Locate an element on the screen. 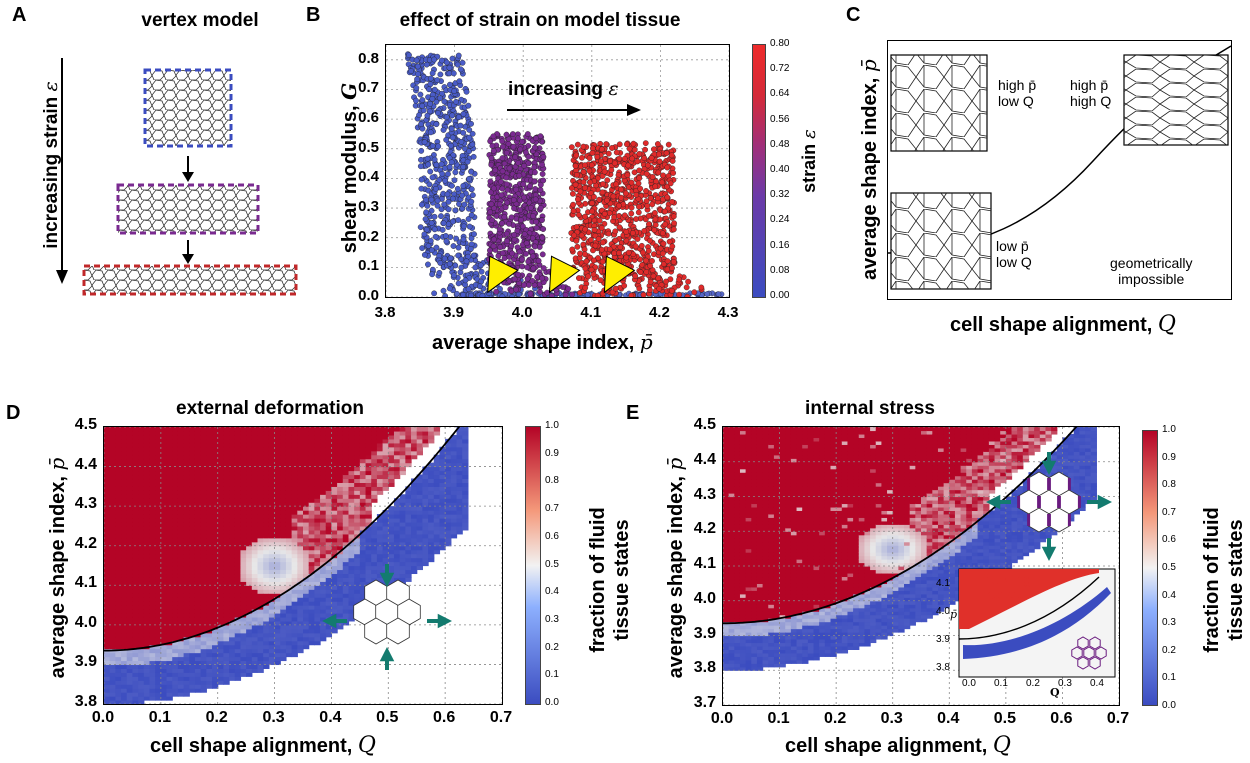 This screenshot has height=763, width=1250. panel-c-note-high-p-low-q: high p̄ low Q is located at coordinates (1017, 93).